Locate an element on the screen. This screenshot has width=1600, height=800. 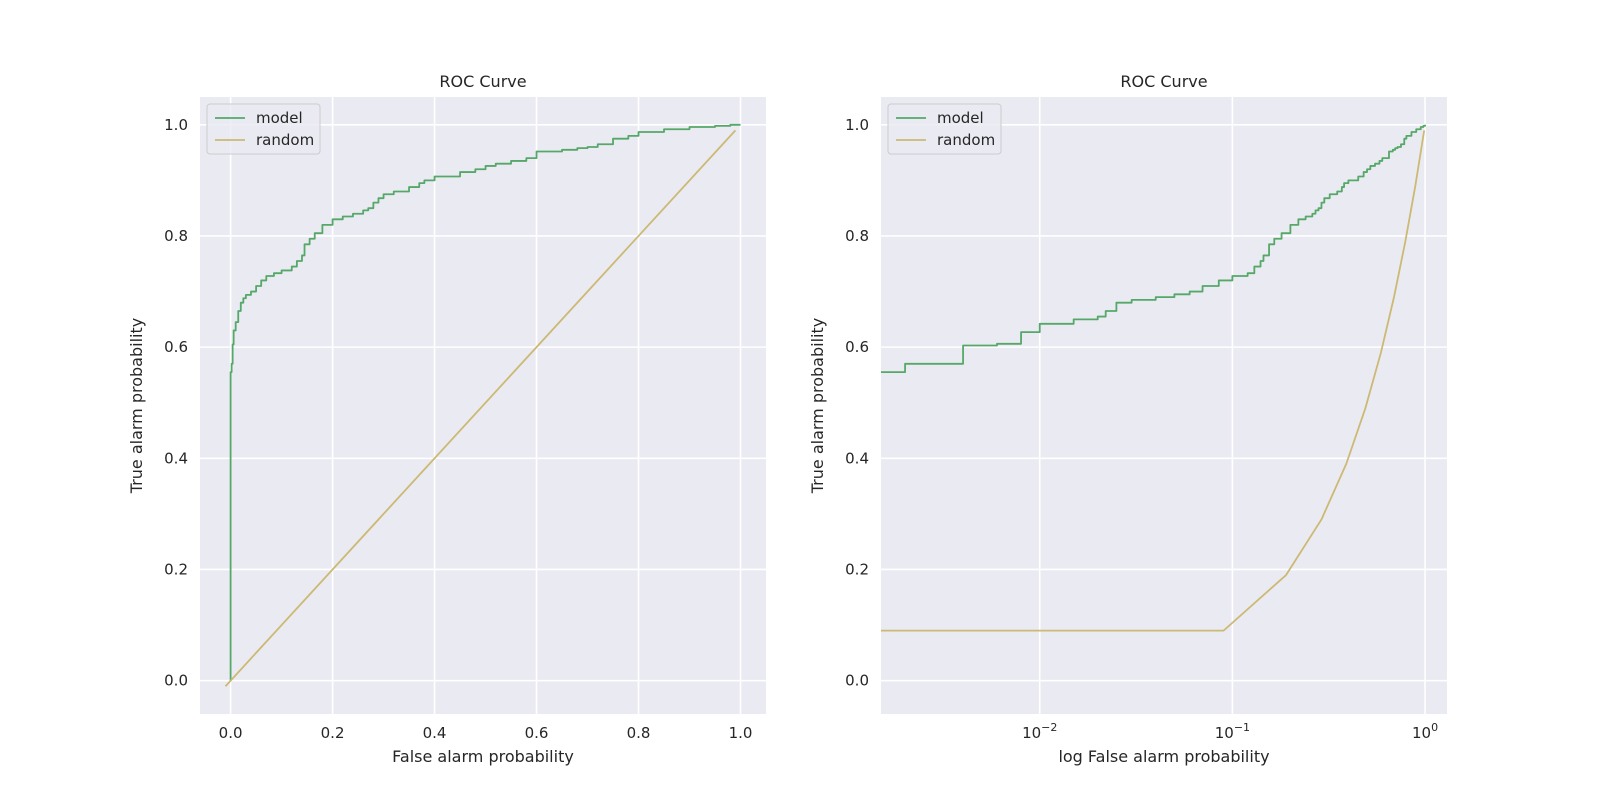
x-axis-label: log False alarm probability is located at coordinates (1163, 756).